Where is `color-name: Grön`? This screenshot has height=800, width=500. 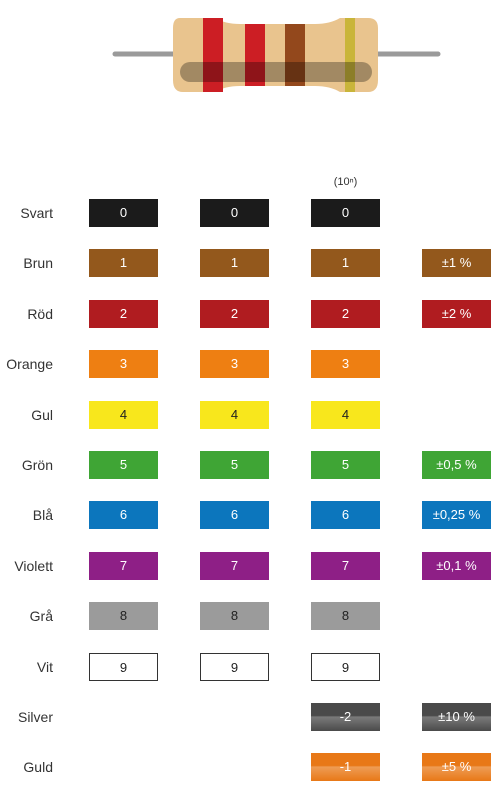 color-name: Grön is located at coordinates (37, 465).